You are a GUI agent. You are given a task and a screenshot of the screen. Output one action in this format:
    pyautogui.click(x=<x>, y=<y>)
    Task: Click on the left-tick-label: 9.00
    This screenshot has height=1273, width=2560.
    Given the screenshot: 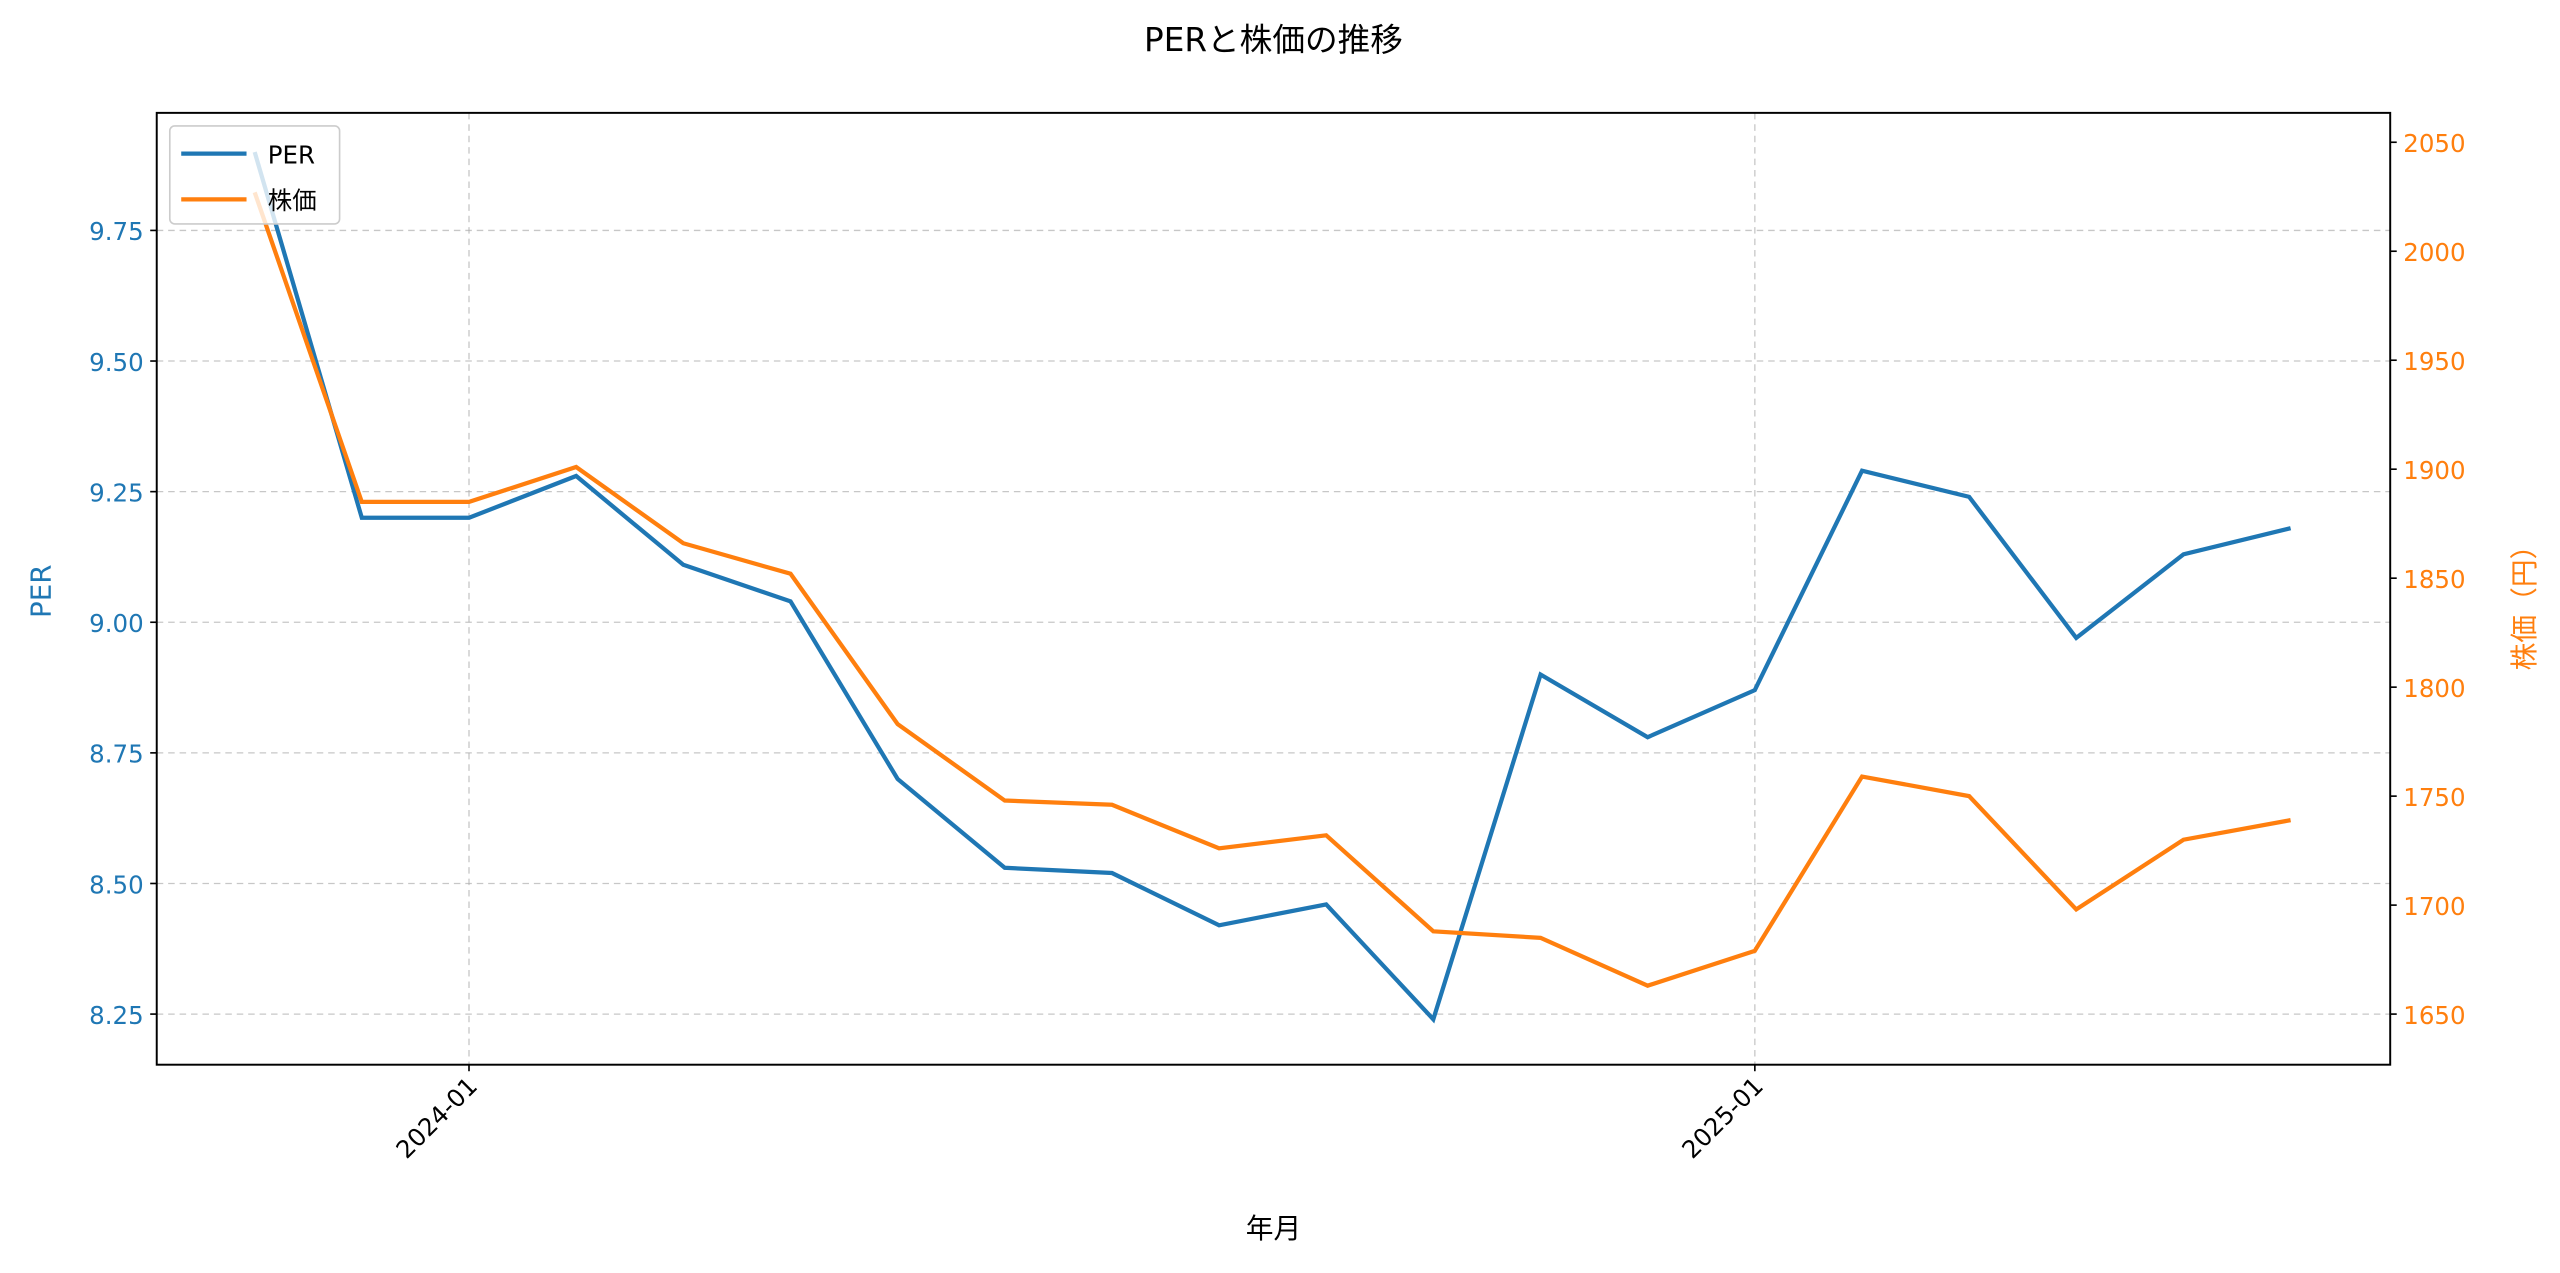 What is the action you would take?
    pyautogui.click(x=116, y=623)
    